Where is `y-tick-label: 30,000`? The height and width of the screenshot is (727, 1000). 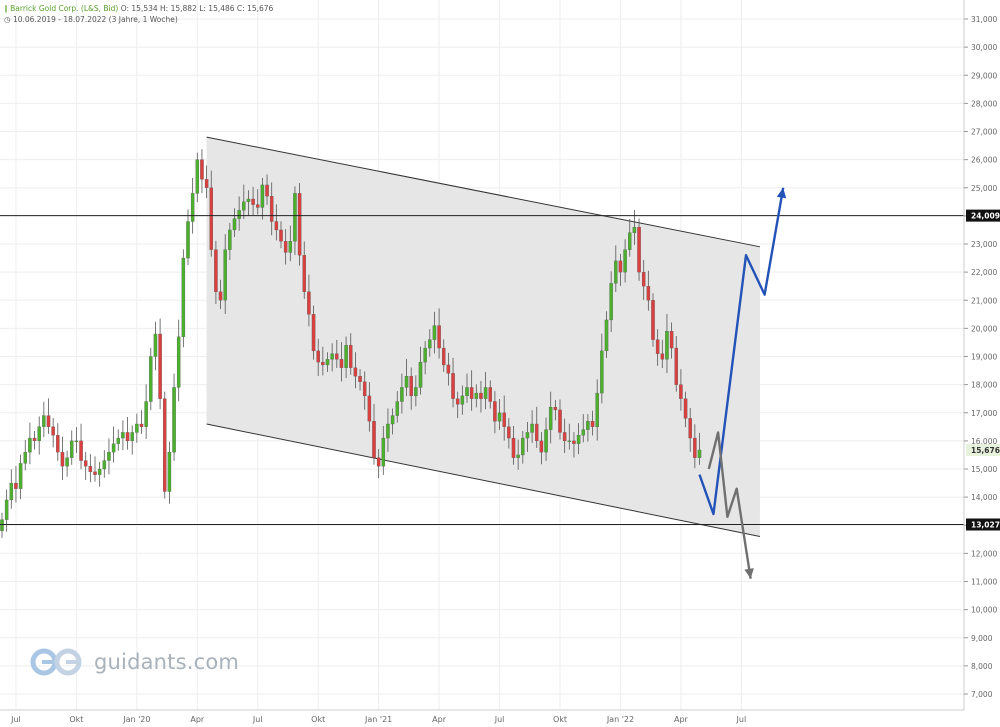
y-tick-label: 30,000 is located at coordinates (984, 47).